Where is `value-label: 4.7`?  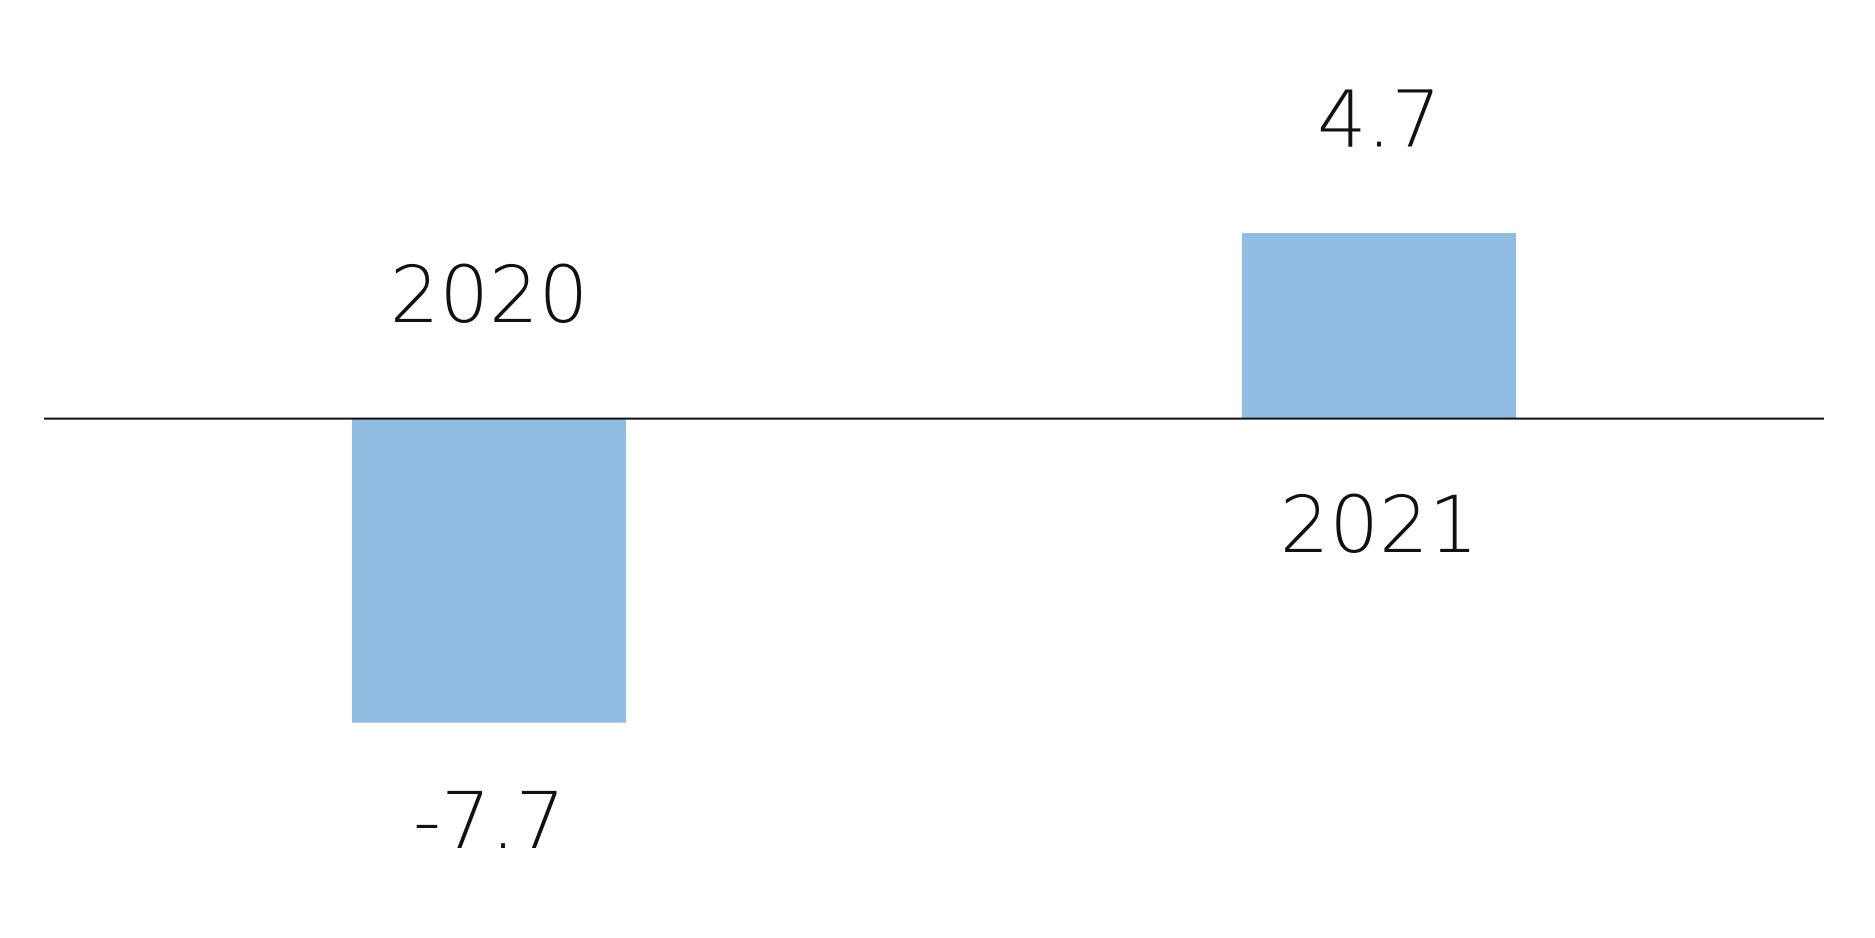 value-label: 4.7 is located at coordinates (1379, 121).